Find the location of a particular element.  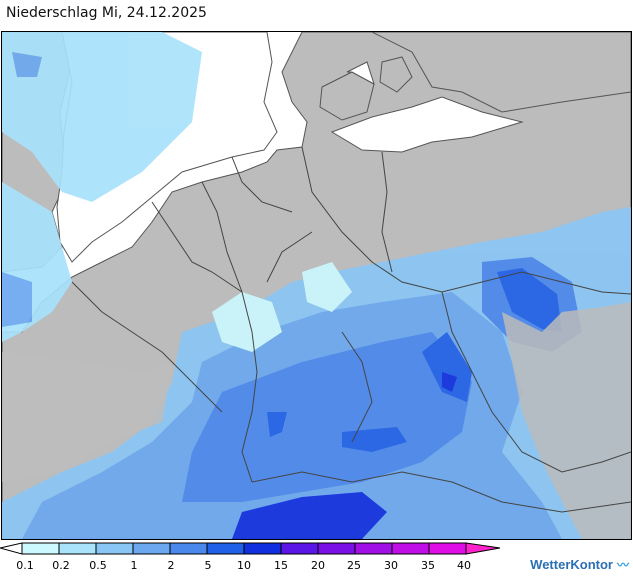

legend-label: 30 is located at coordinates (391, 565).